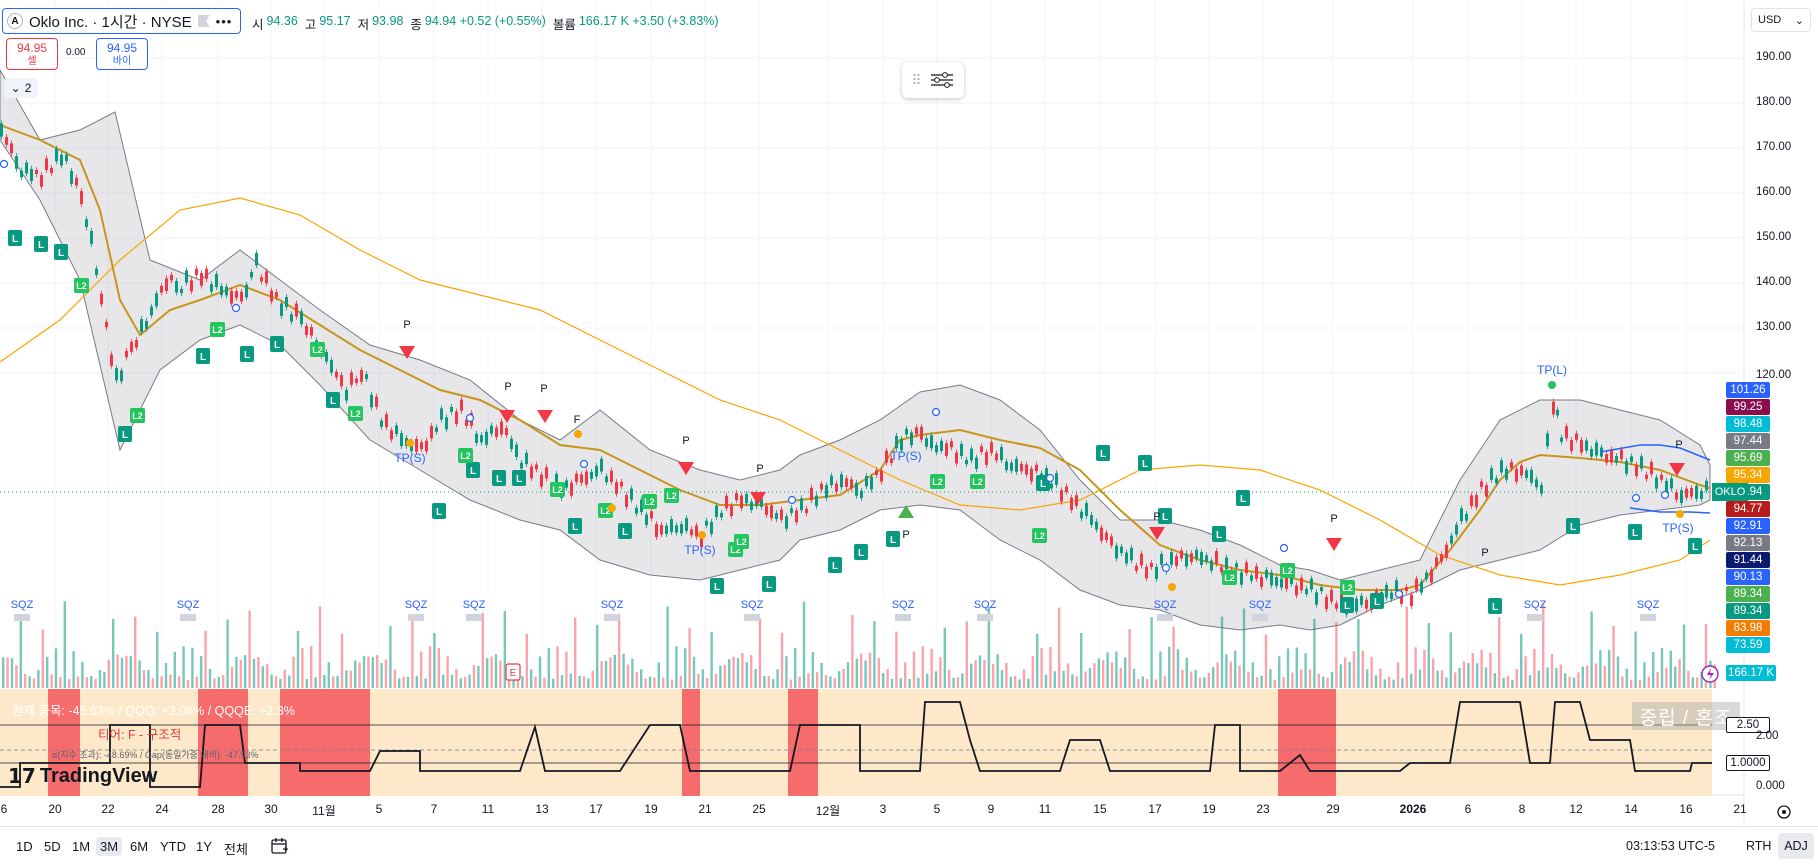 The image size is (1818, 864). Describe the element at coordinates (699, 550) in the screenshot. I see `take-profit-short-label: TP(S)` at that location.